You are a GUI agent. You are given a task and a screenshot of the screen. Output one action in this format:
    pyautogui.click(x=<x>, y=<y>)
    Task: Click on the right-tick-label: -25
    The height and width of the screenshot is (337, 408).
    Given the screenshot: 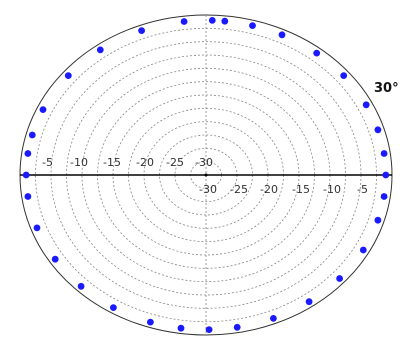 What is the action you would take?
    pyautogui.click(x=239, y=189)
    